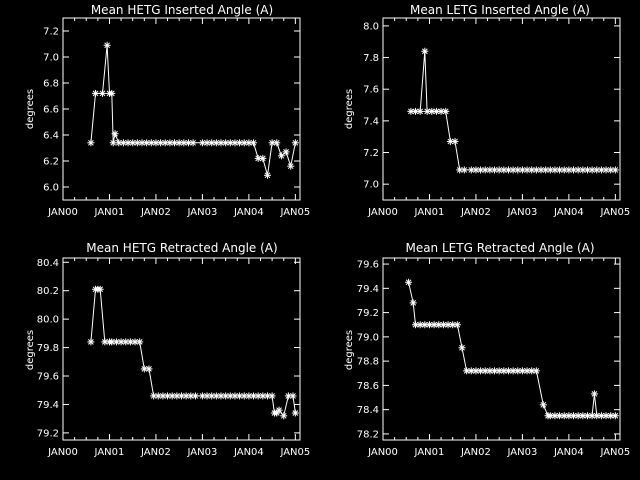 This screenshot has height=480, width=640. What do you see at coordinates (51, 136) in the screenshot?
I see `y-tick-label: 6.4` at bounding box center [51, 136].